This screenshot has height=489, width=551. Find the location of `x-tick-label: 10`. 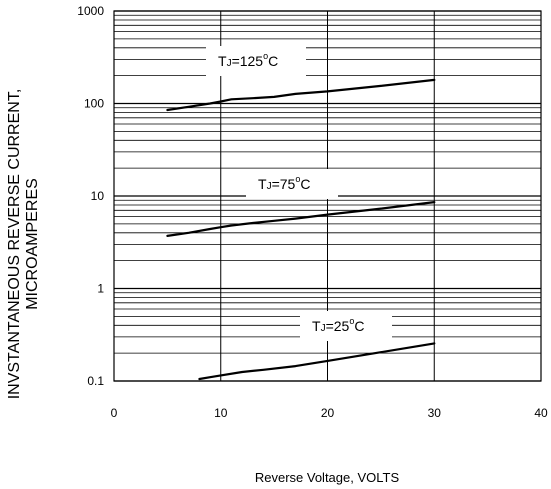

x-tick-label: 10 is located at coordinates (221, 413).